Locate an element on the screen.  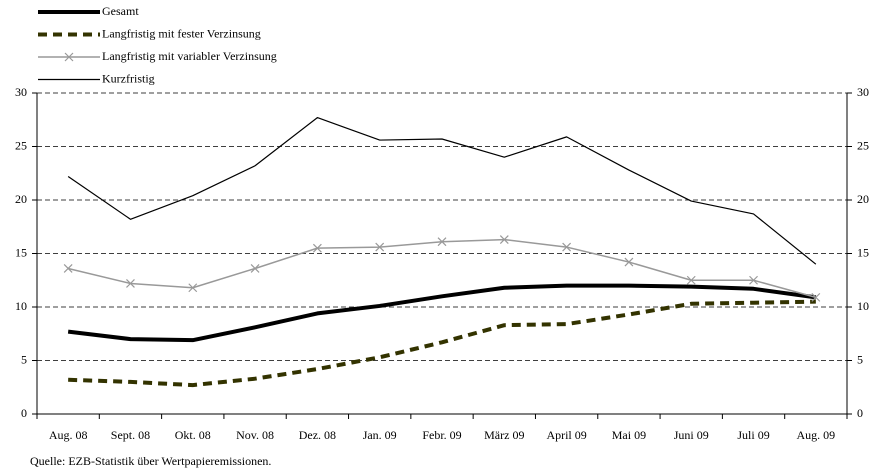
y2-tick-label: 0 is located at coordinates (860, 413).